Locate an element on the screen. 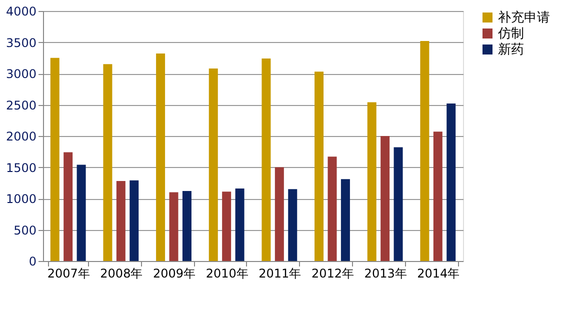  legend-label: 新药 is located at coordinates (511, 50).